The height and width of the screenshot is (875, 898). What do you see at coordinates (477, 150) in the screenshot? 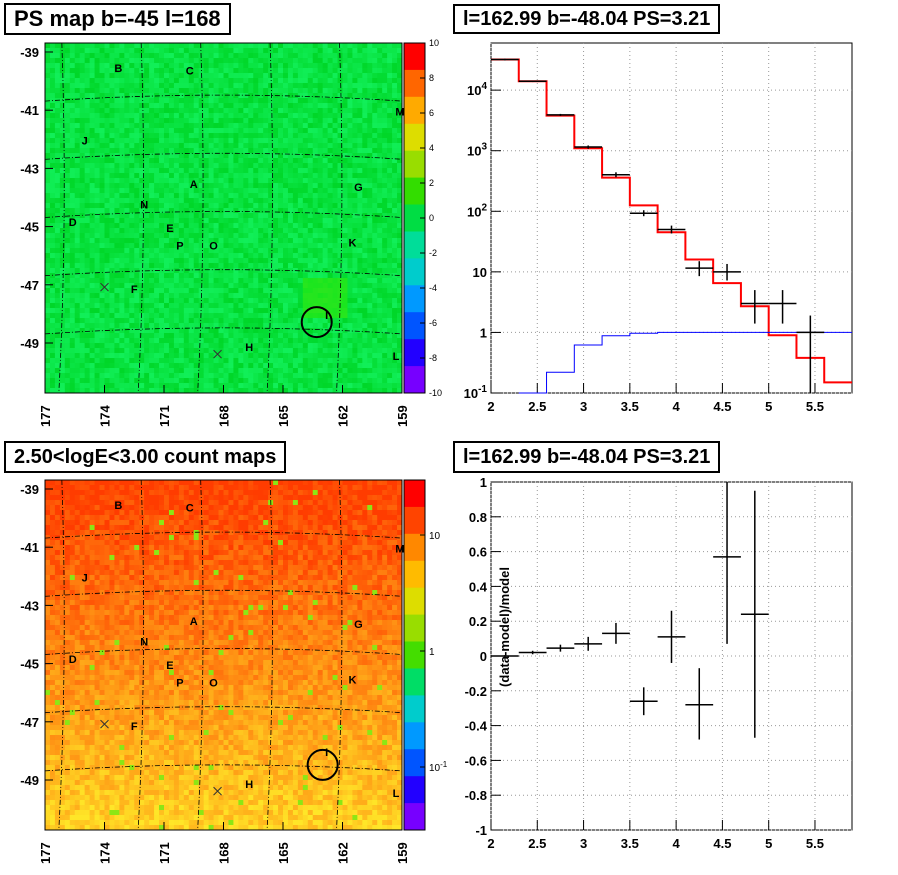
I see `y-tick-label: 10³` at bounding box center [477, 150].